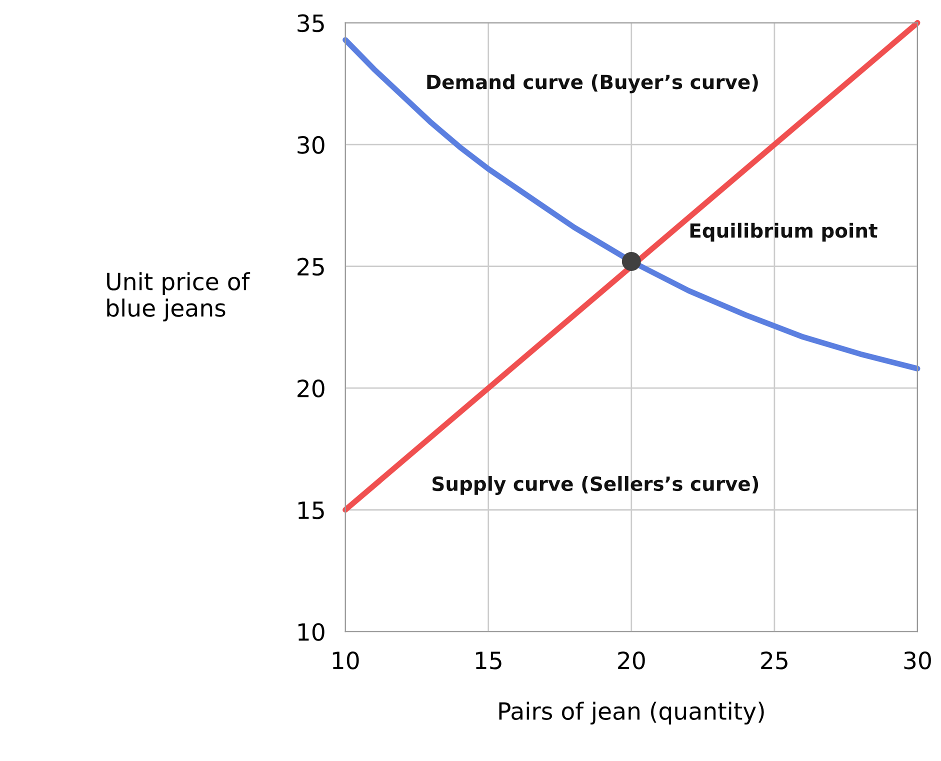 Image resolution: width=941 pixels, height=761 pixels. Describe the element at coordinates (311, 145) in the screenshot. I see `y-tick-label: 30` at that location.